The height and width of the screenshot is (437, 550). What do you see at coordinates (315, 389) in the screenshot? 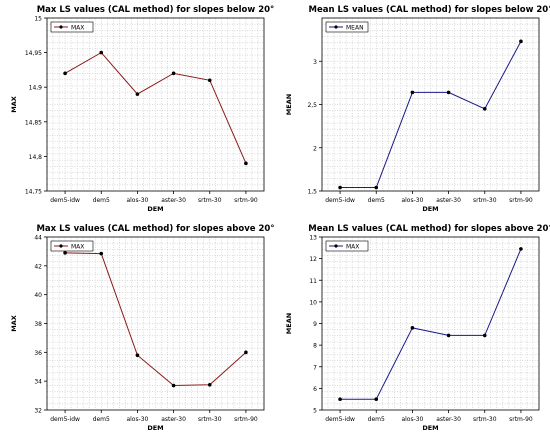
I see `y-tick-label: 6` at bounding box center [315, 389].